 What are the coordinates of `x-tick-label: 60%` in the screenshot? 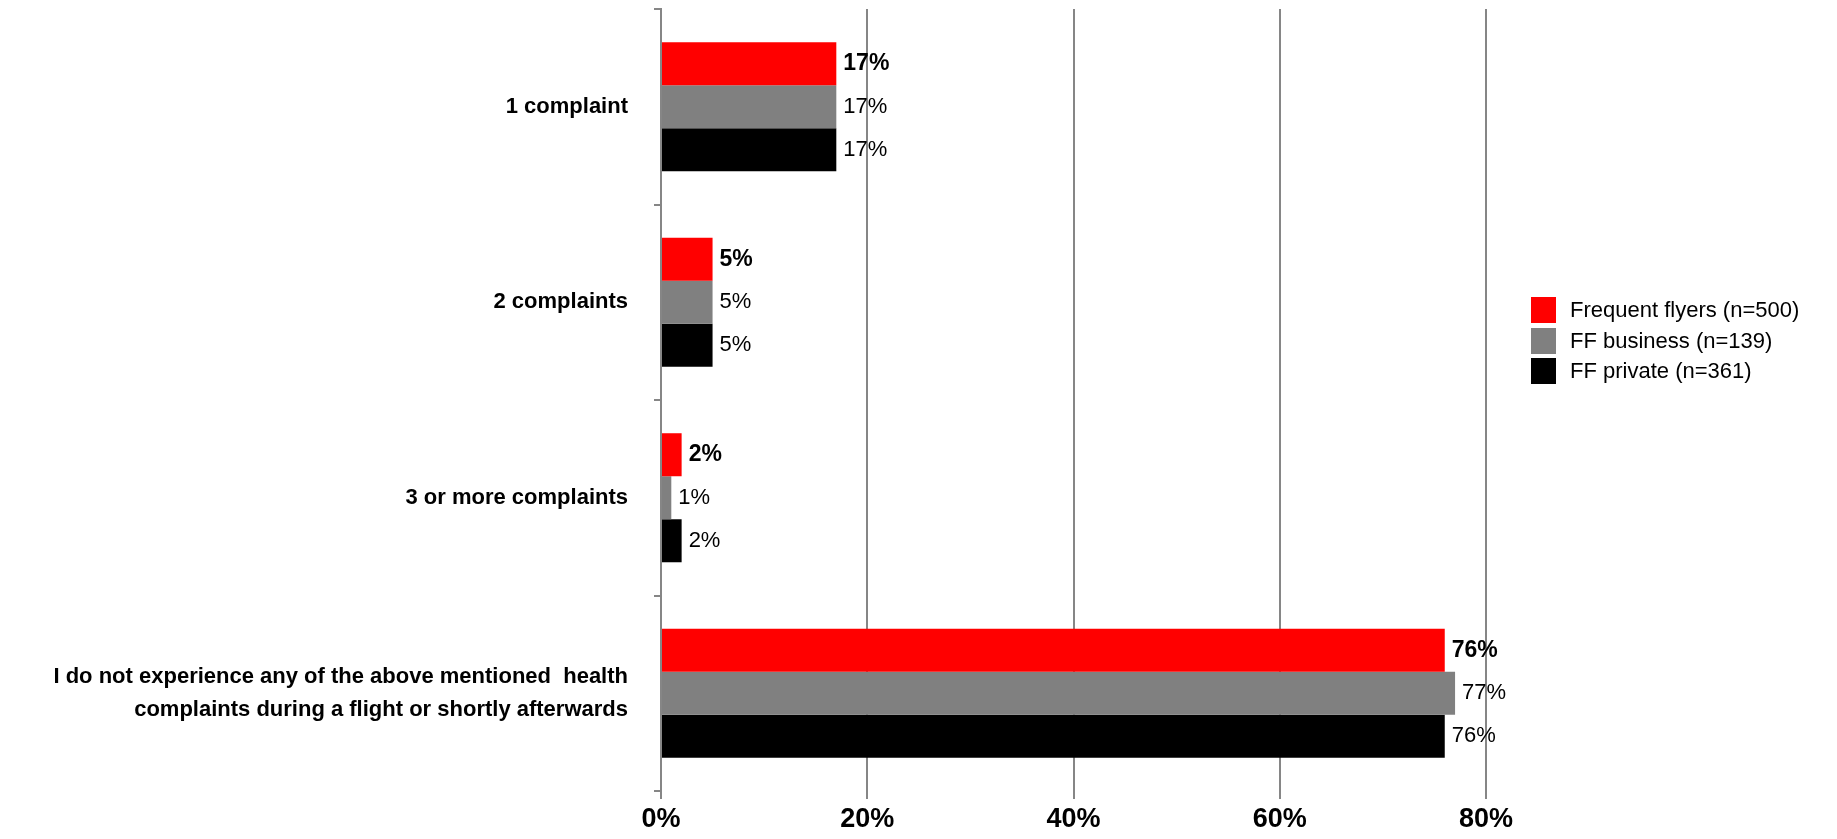 It's located at (1279, 818).